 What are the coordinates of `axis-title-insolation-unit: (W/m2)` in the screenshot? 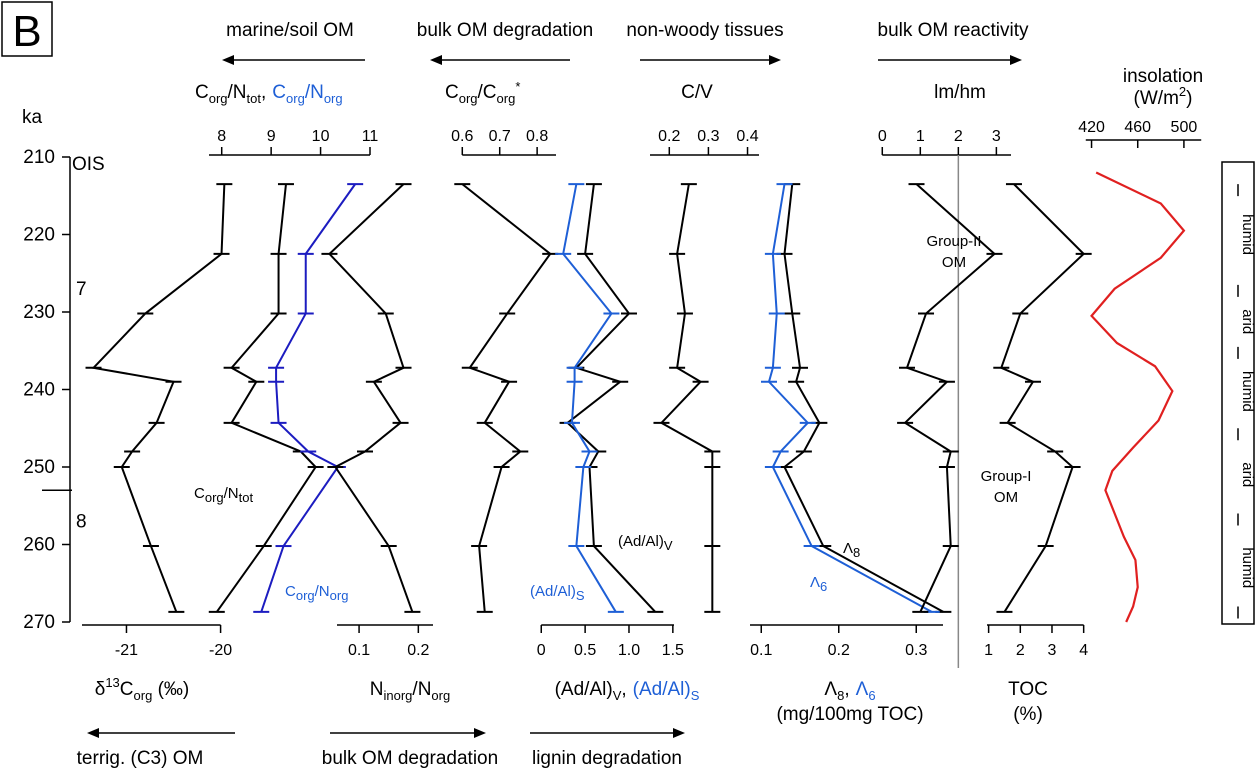 It's located at (1163, 96).